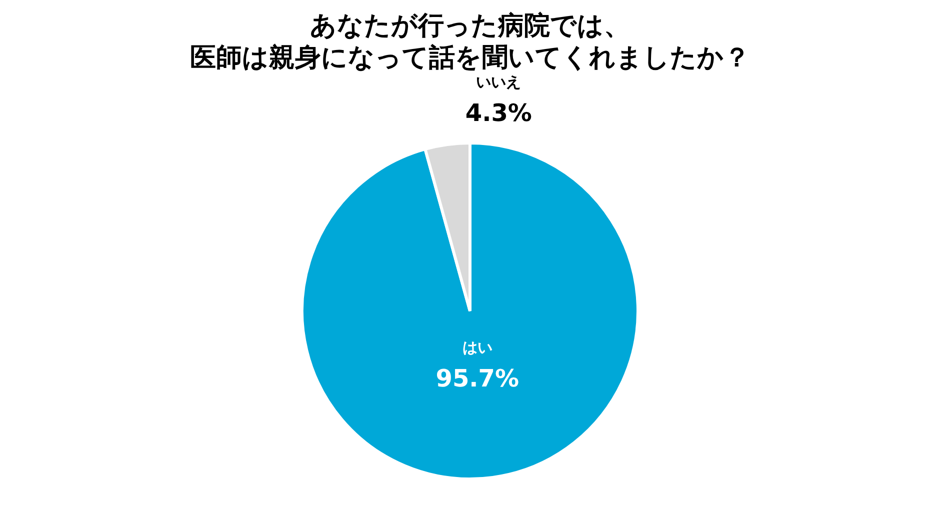 The width and height of the screenshot is (940, 529). What do you see at coordinates (477, 347) in the screenshot?
I see `slice-label: はい` at bounding box center [477, 347].